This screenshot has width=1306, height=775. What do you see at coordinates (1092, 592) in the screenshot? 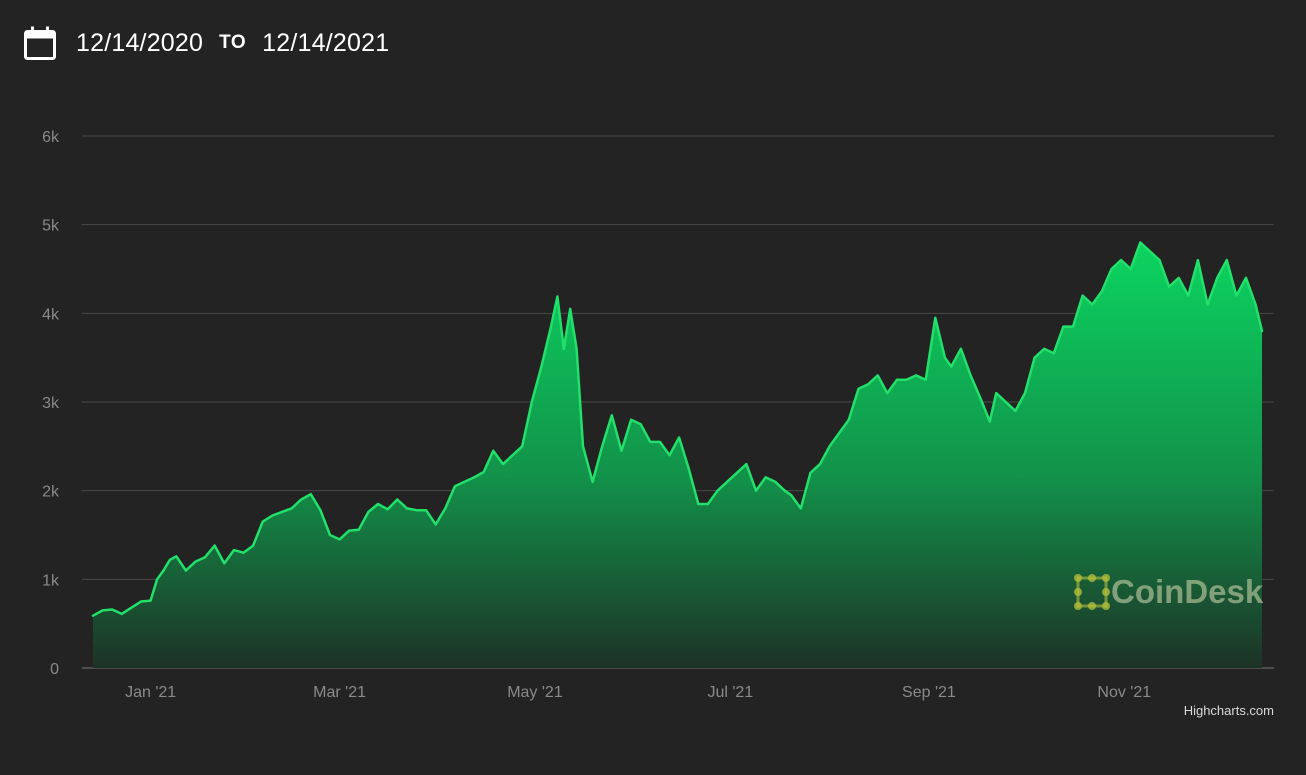
I see `watermark-frame` at bounding box center [1092, 592].